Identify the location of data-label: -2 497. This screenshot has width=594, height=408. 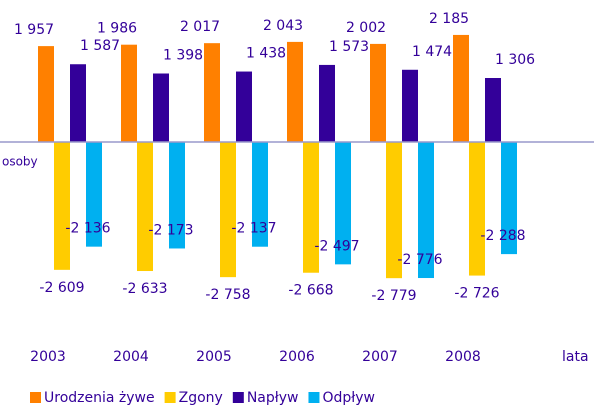
(336, 246).